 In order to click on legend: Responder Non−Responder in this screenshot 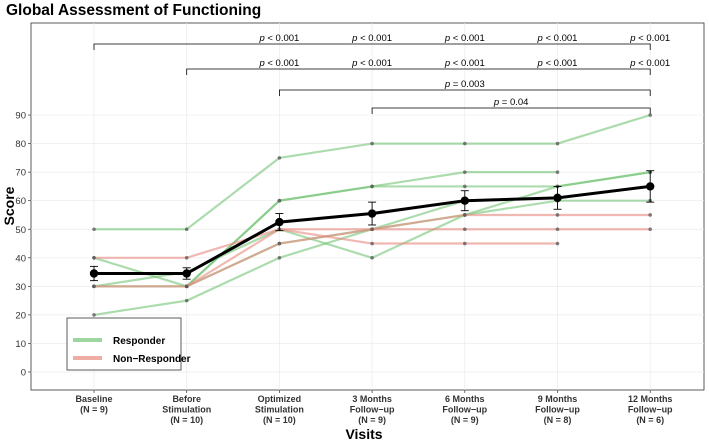, I will do `click(128, 344)`.